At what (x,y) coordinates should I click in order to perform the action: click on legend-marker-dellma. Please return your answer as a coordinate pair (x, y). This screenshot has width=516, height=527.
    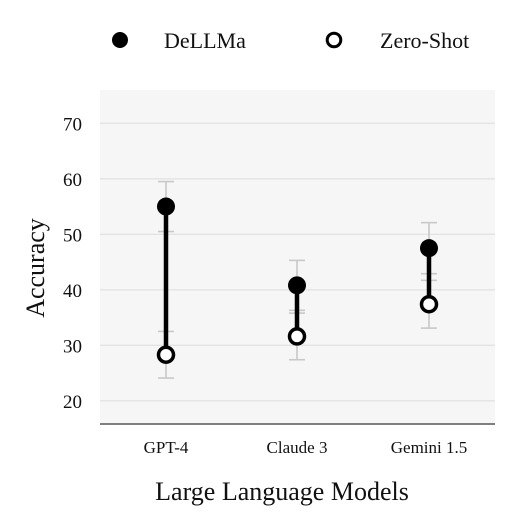
    Looking at the image, I should click on (120, 40).